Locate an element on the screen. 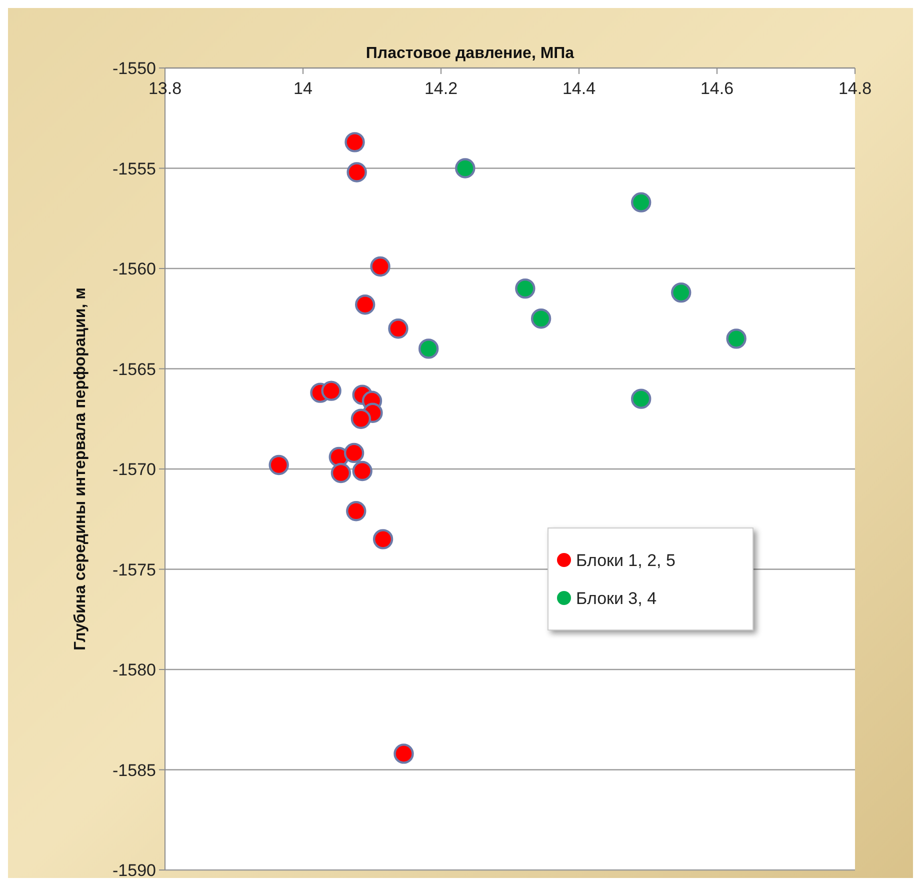 Image resolution: width=921 pixels, height=887 pixels. y-tick-label: -1585 is located at coordinates (134, 770).